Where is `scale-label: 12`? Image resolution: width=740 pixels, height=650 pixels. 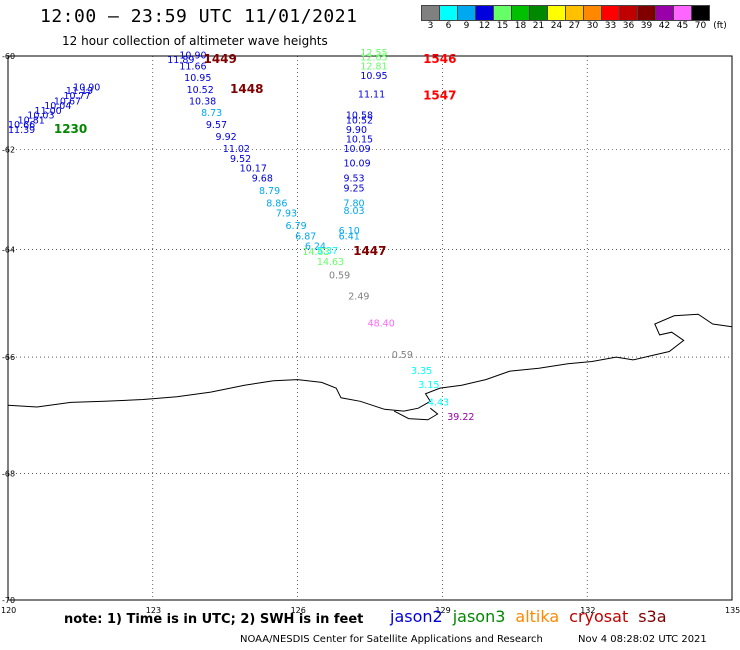 scale-label: 12 is located at coordinates (484, 26).